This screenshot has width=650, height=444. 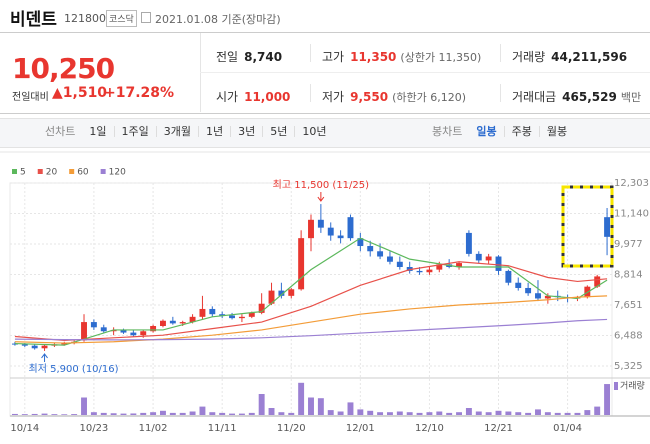 What do you see at coordinates (98, 131) in the screenshot?
I see `tab: 1일` at bounding box center [98, 131].